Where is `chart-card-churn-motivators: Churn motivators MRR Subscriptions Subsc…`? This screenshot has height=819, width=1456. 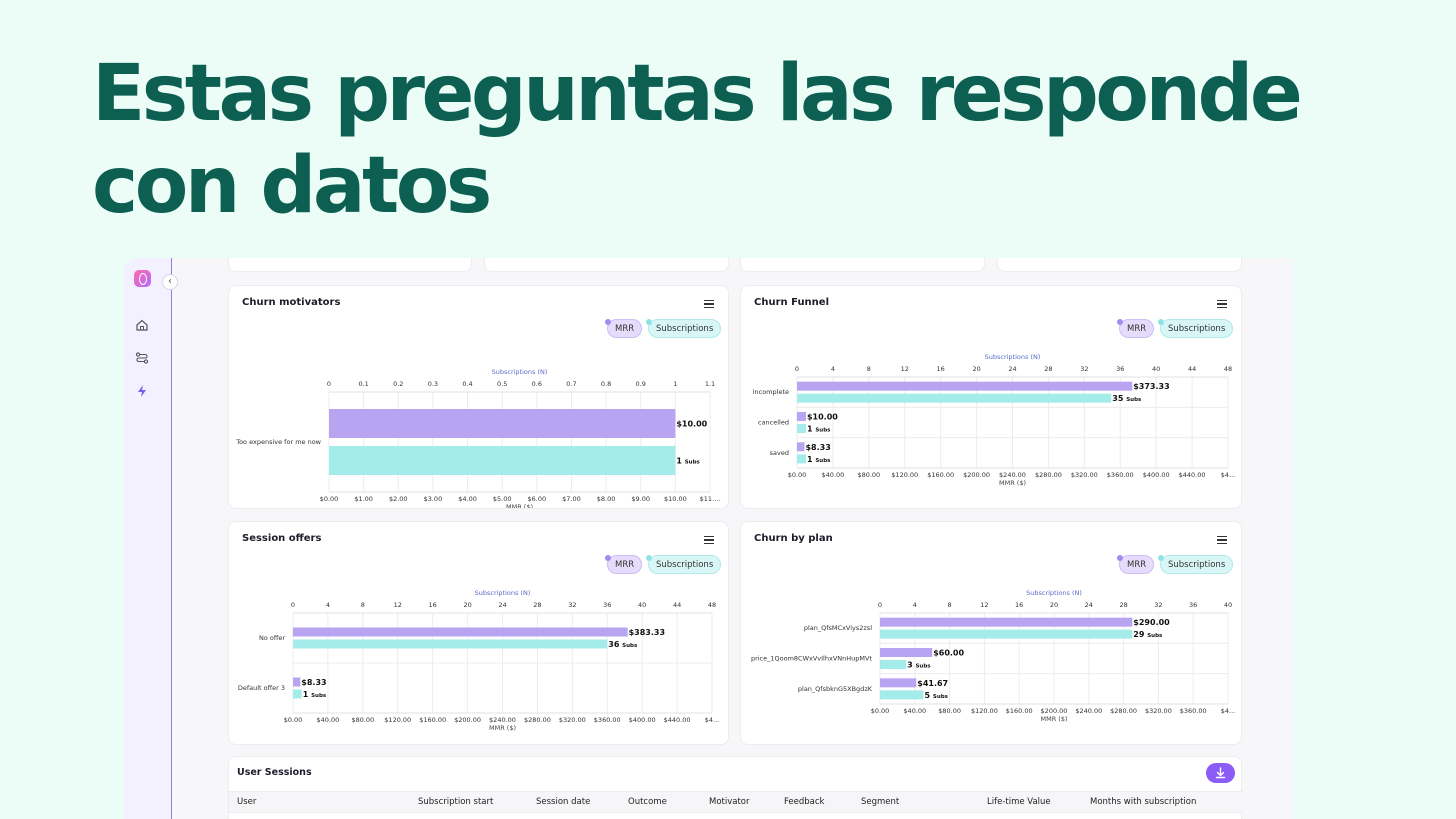
chart-card-churn-motivators: Churn motivators MRR Subscriptions Subsc… is located at coordinates (478, 397).